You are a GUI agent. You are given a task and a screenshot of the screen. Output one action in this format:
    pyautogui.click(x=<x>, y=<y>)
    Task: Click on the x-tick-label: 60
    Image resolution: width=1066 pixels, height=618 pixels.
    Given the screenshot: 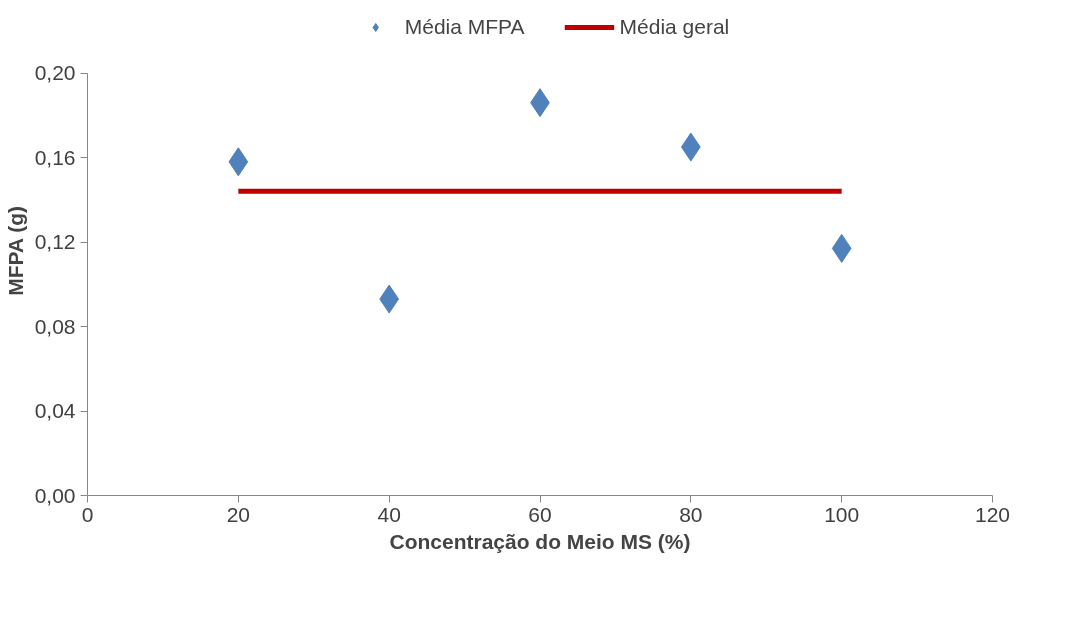 What is the action you would take?
    pyautogui.click(x=540, y=514)
    